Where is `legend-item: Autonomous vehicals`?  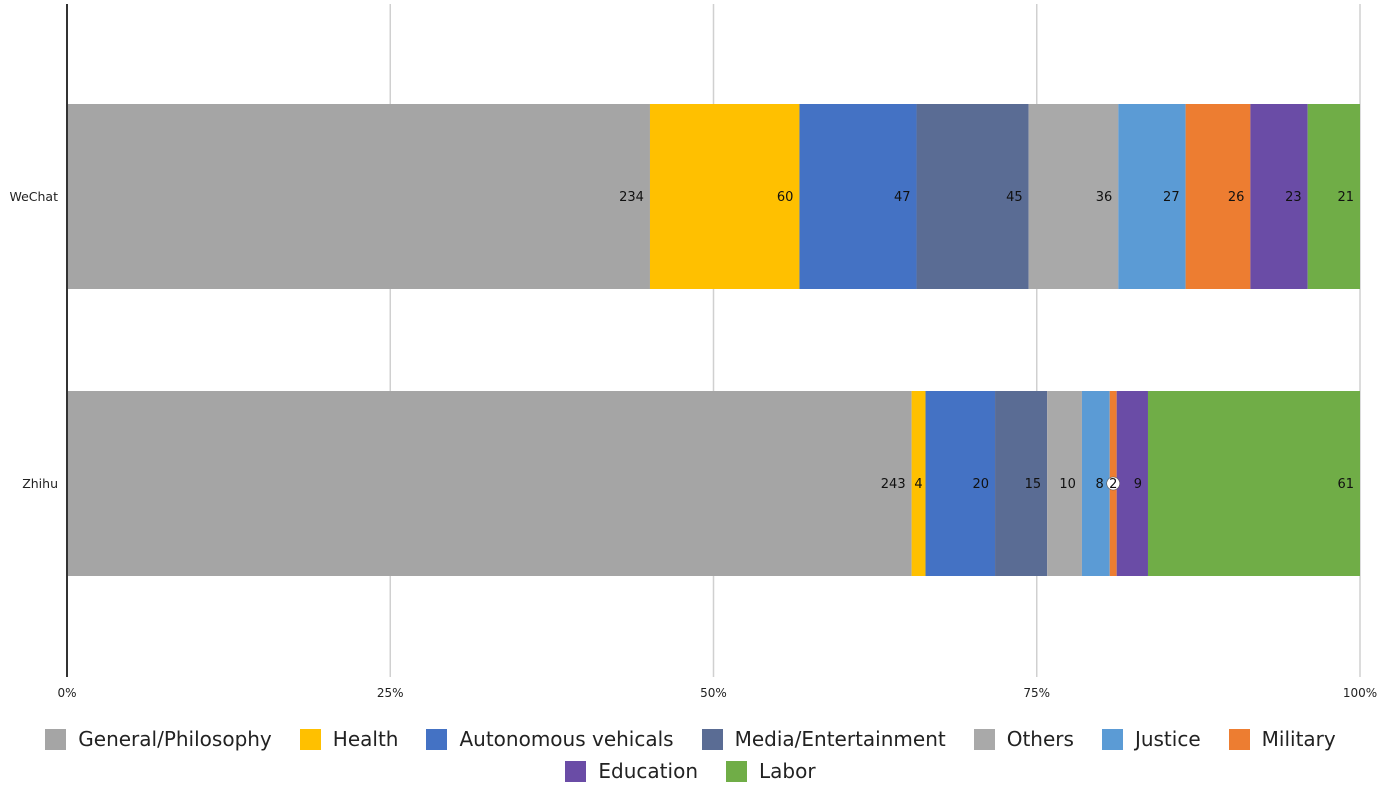 legend-item: Autonomous vehicals is located at coordinates (550, 739).